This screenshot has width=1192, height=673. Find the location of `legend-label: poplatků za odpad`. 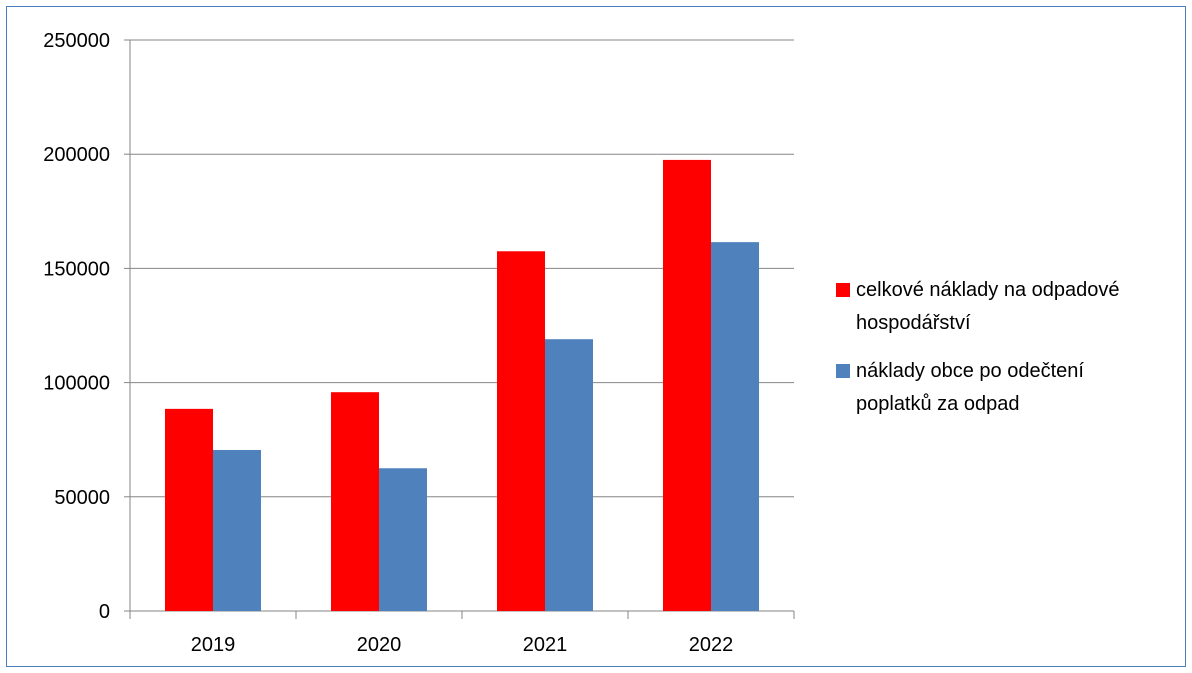

legend-label: poplatků za odpad is located at coordinates (937, 404).